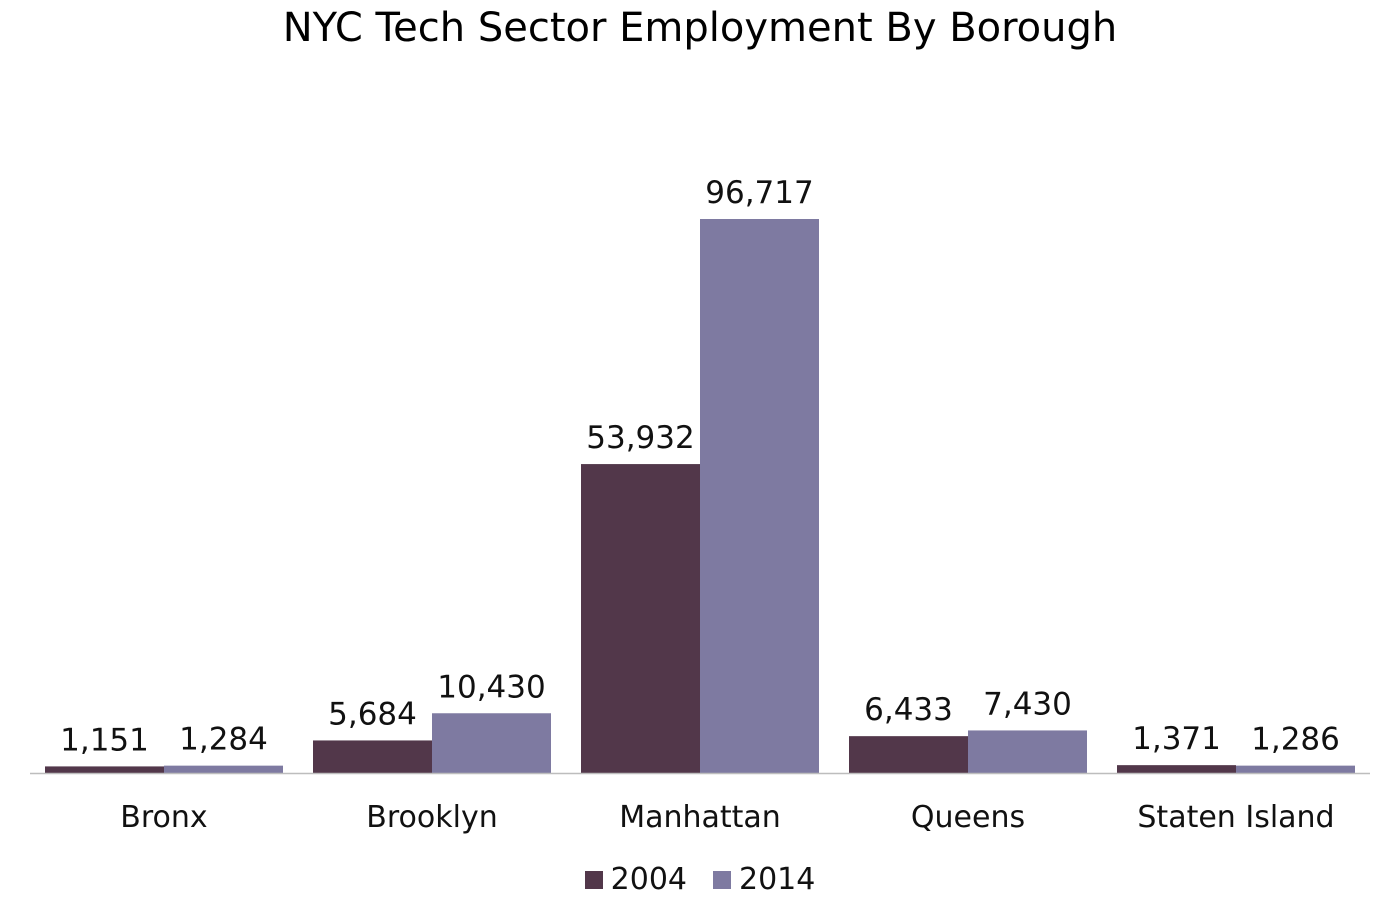  I want to click on legend-item-2004: 2004, so click(635, 879).